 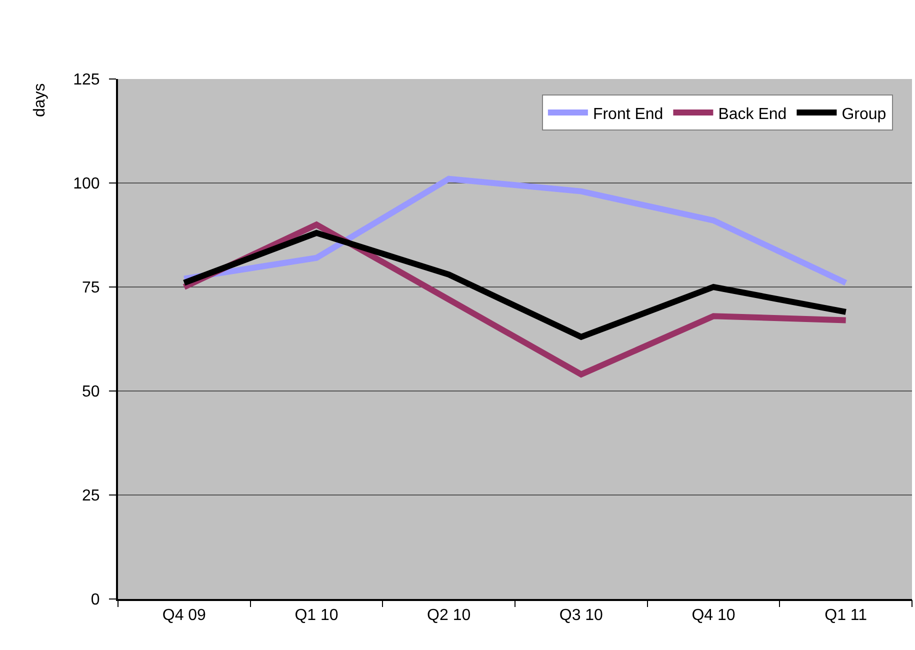 I want to click on y-tick-label: 25, so click(x=91, y=496).